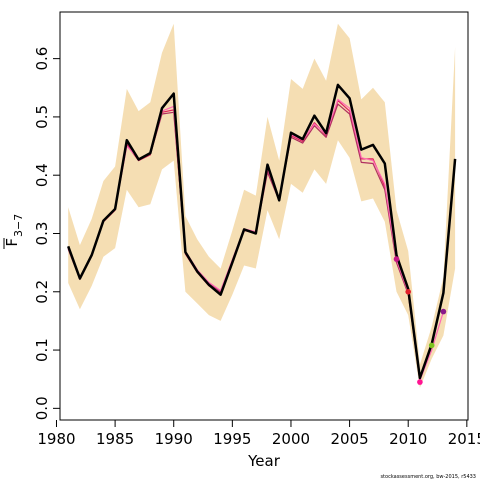 This screenshot has width=480, height=480. Describe the element at coordinates (42, 59) in the screenshot. I see `y-tick-label-6: 0.6` at that location.